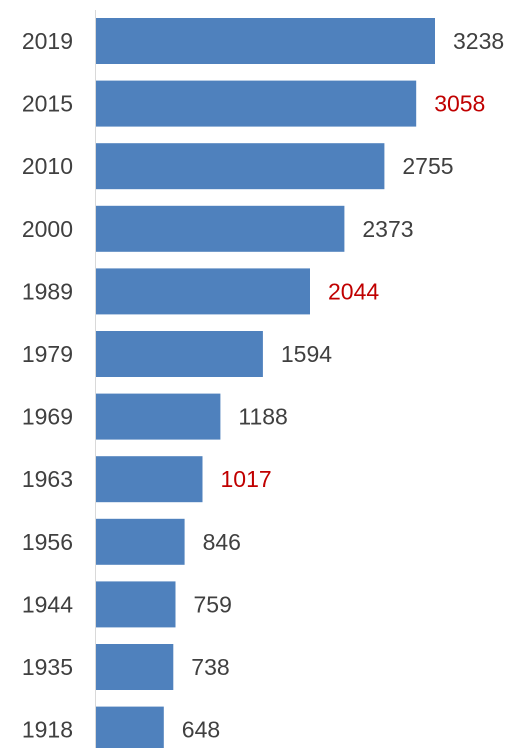 The image size is (516, 748). I want to click on bar-1935, so click(135, 667).